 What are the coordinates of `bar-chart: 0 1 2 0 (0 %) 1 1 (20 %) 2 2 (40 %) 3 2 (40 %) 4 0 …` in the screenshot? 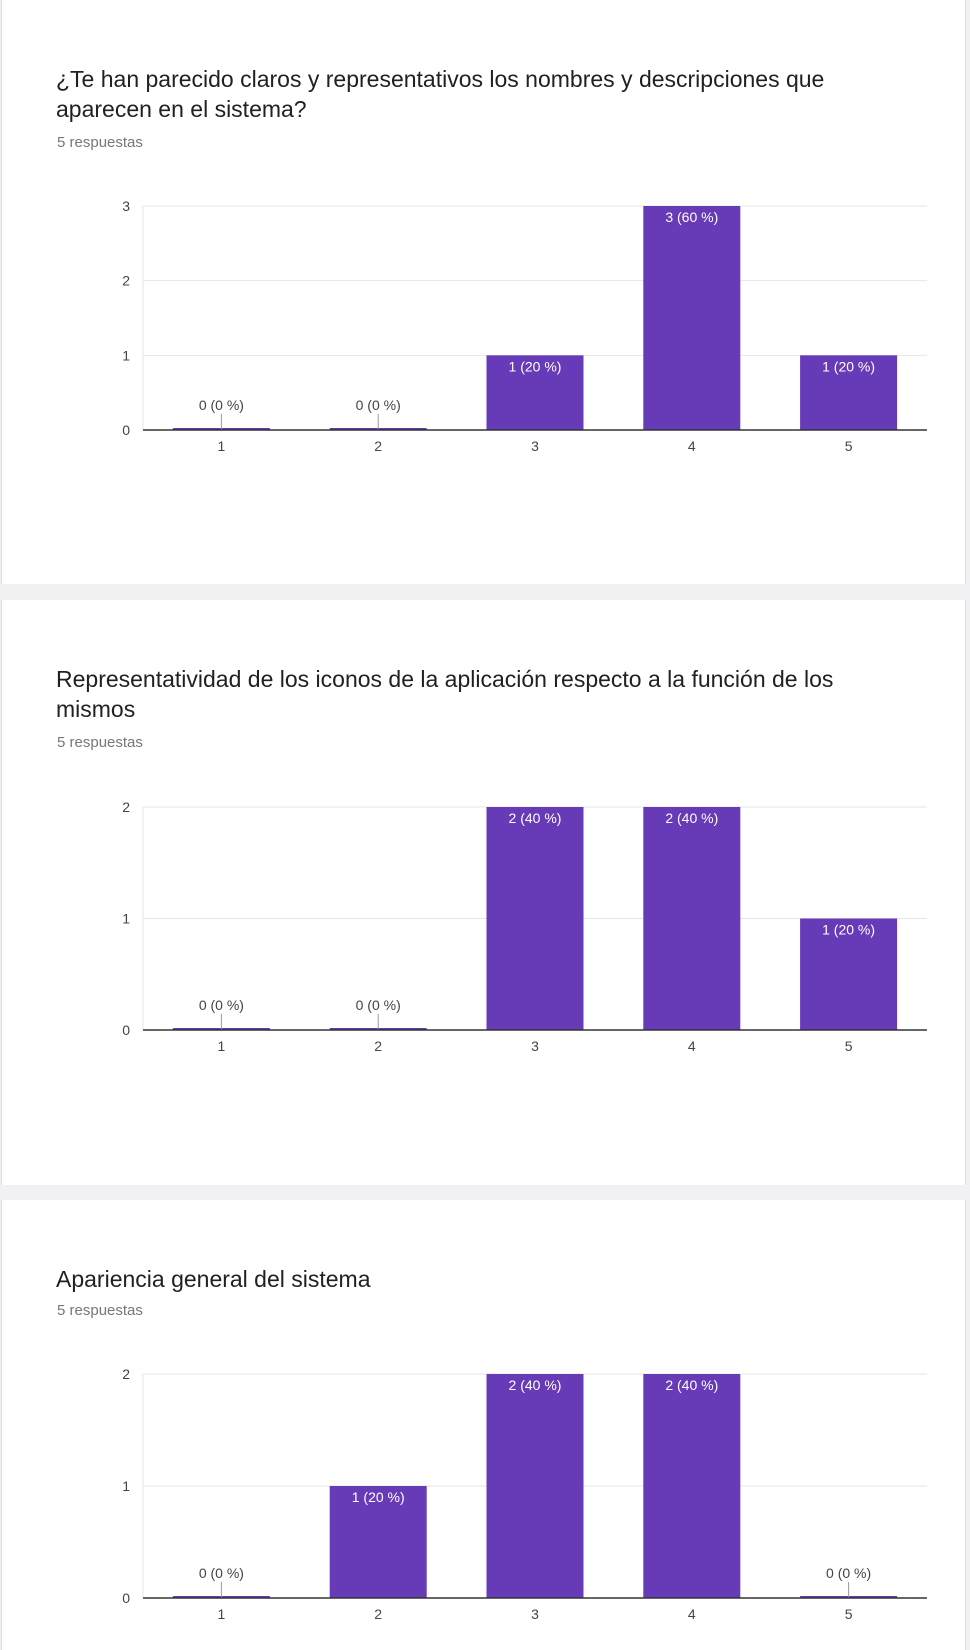 It's located at (524, 1494).